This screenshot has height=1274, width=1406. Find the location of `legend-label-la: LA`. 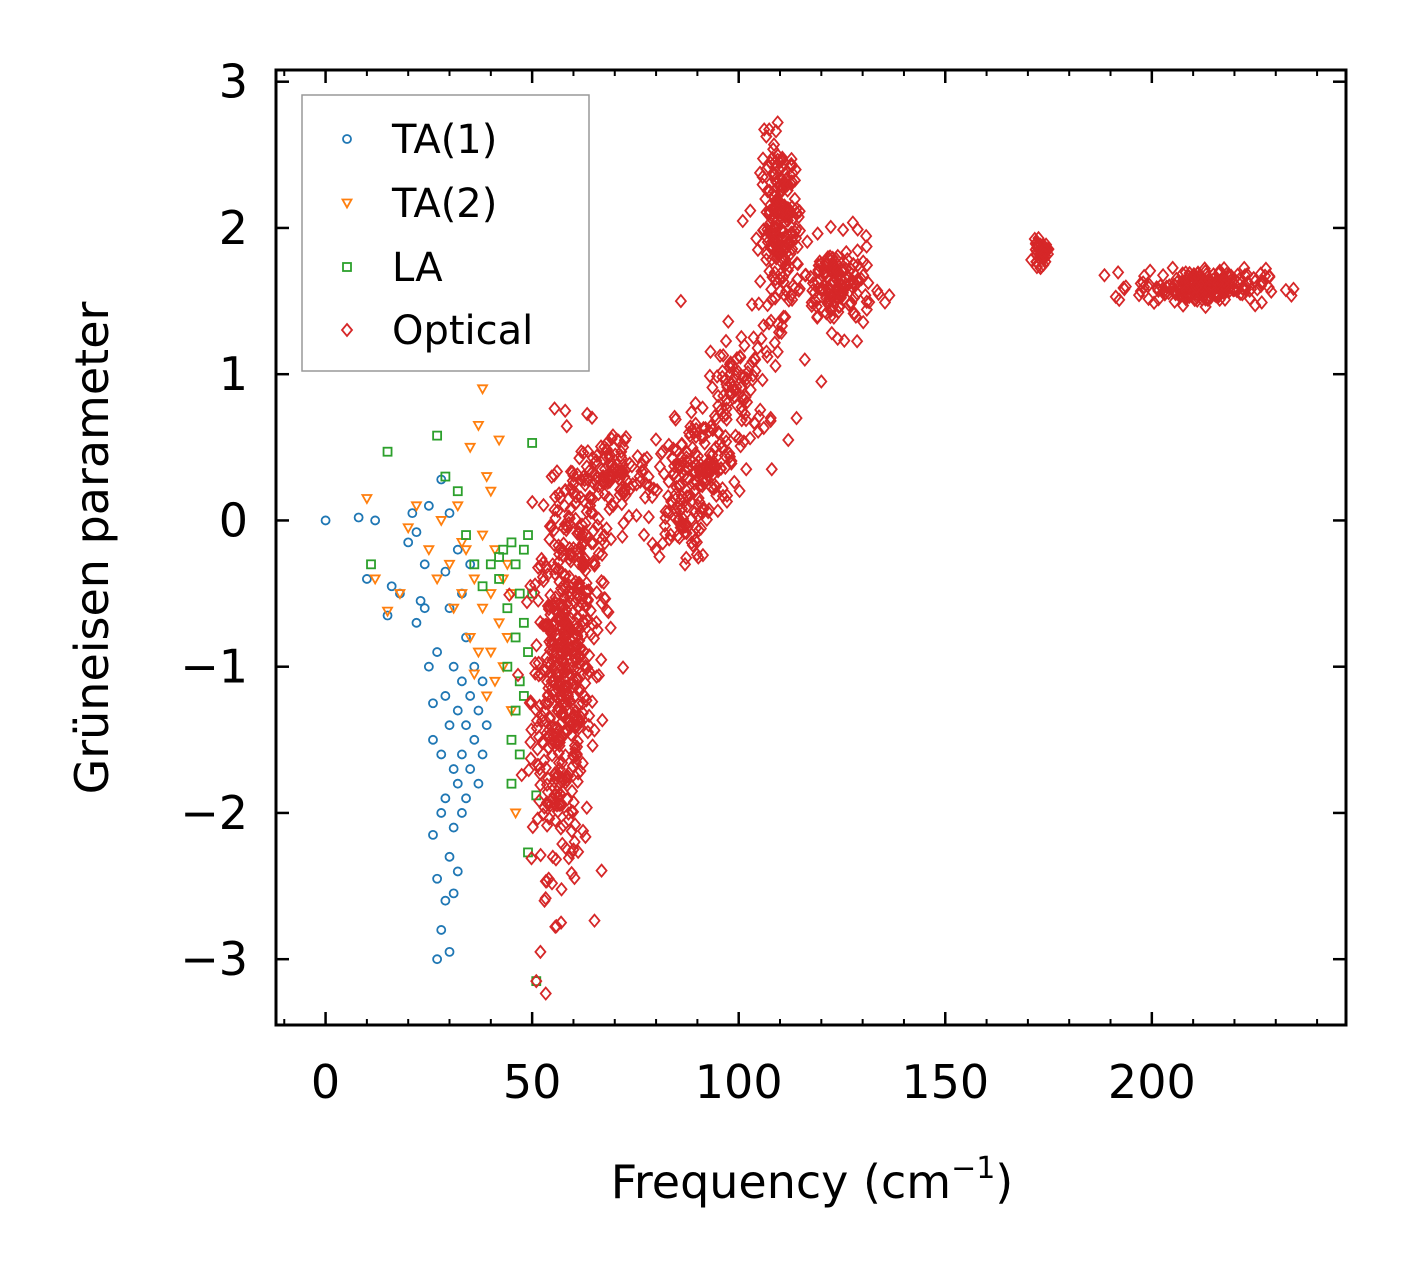

legend-label-la: LA is located at coordinates (417, 268).